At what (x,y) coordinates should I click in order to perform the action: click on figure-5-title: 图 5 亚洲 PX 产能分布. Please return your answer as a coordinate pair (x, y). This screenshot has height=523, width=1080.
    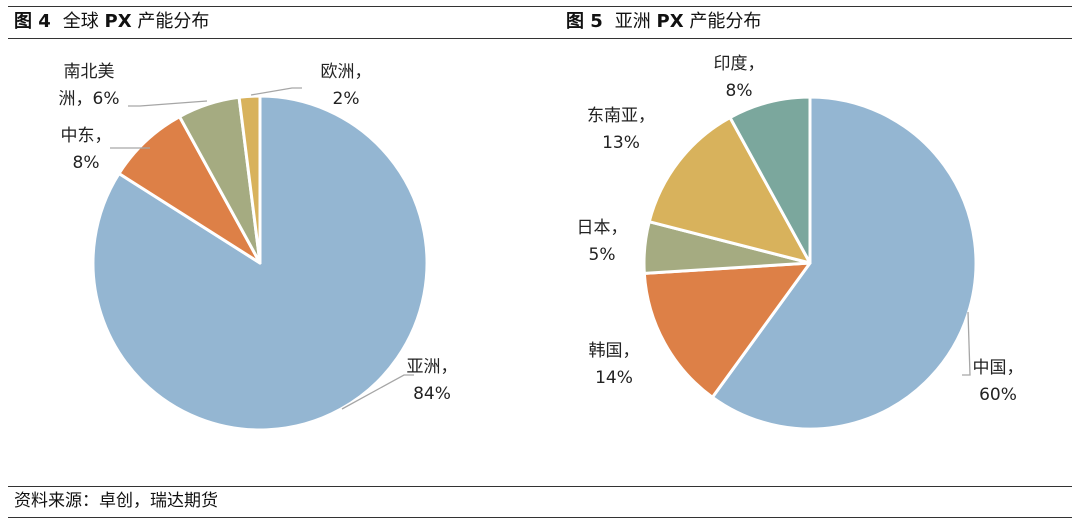
    Looking at the image, I should click on (663, 22).